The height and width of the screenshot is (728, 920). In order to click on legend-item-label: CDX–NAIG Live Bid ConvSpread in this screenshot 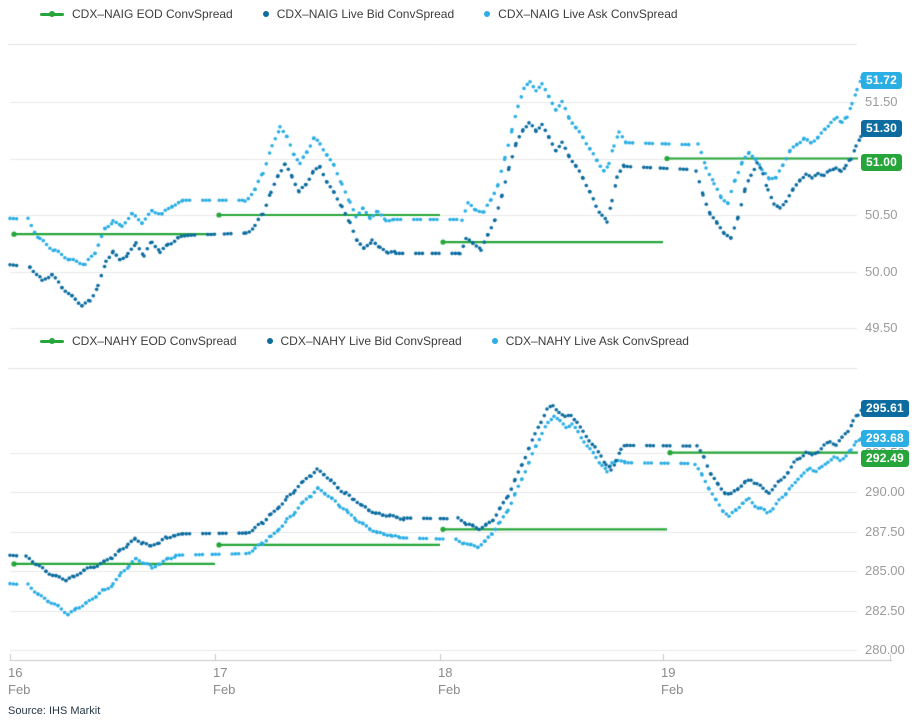, I will do `click(365, 14)`.